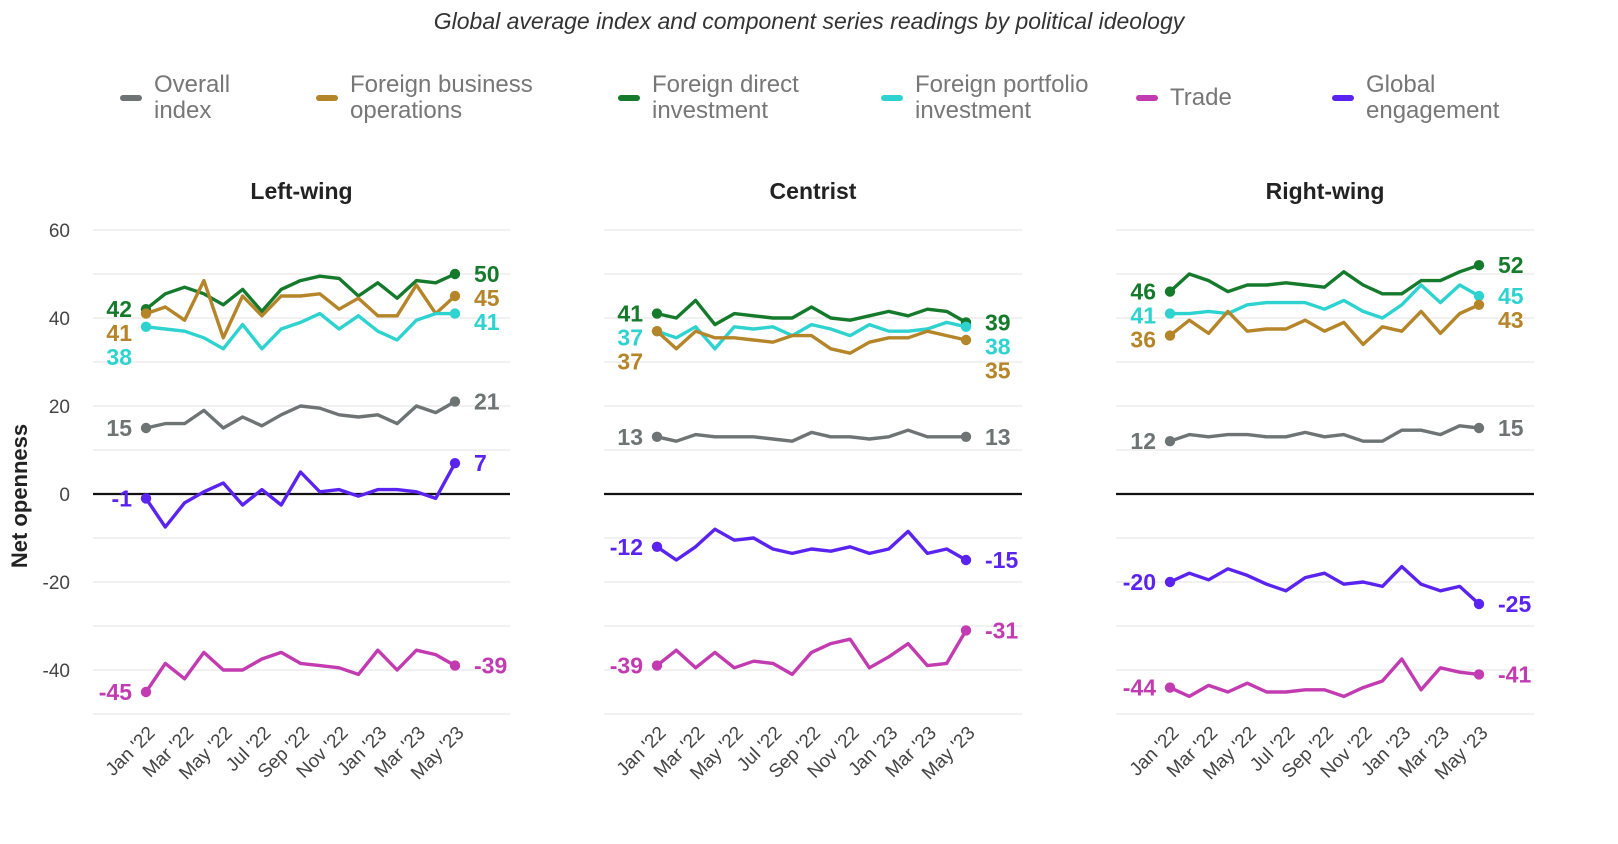 Image resolution: width=1618 pixels, height=844 pixels. I want to click on series-start-label-overall: 12, so click(1143, 441).